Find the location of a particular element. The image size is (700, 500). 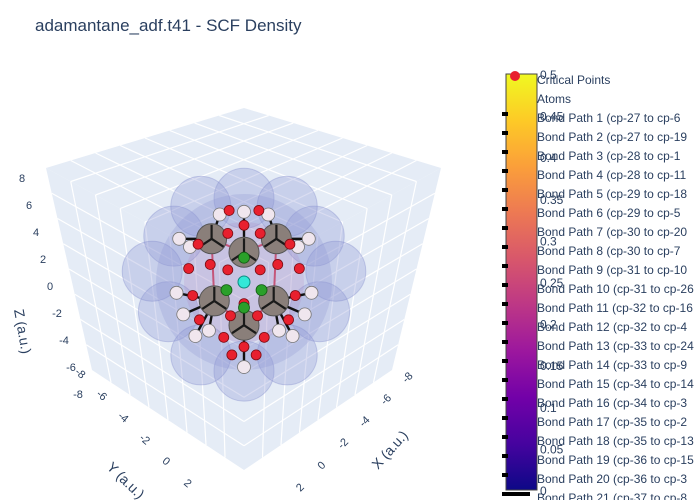

colorbar-ticks: 0.5 0.45 0.4 0.35 0.3 0.25 0.2 0.15 0.1 0.05 0 is located at coordinates (552, 283).